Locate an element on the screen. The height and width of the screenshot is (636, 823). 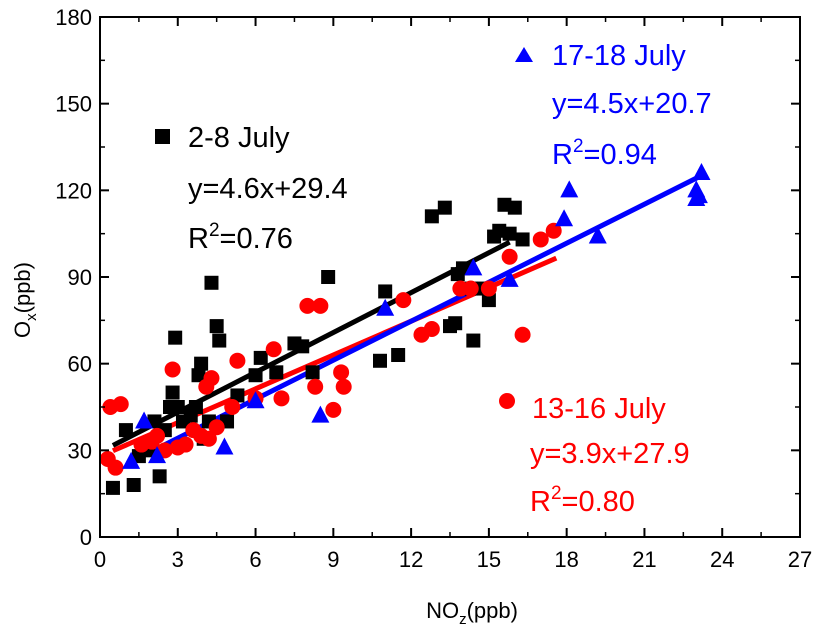
legend-13-16-july-r2: R2=0.80 is located at coordinates (582, 500).